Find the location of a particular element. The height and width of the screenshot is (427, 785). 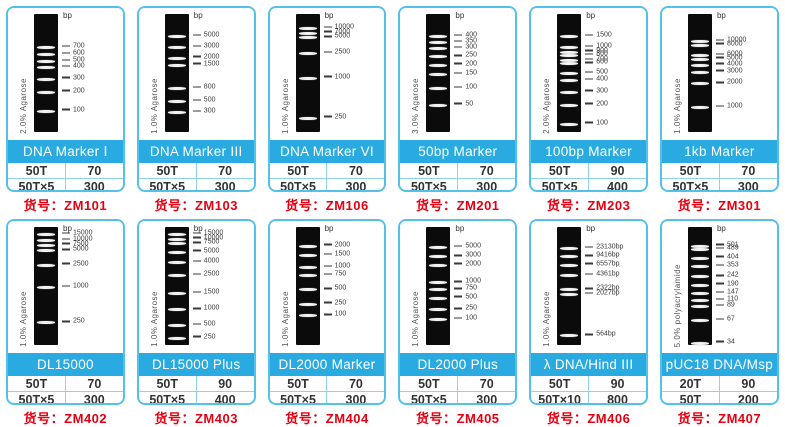

spec-cell: 90 is located at coordinates (224, 383).